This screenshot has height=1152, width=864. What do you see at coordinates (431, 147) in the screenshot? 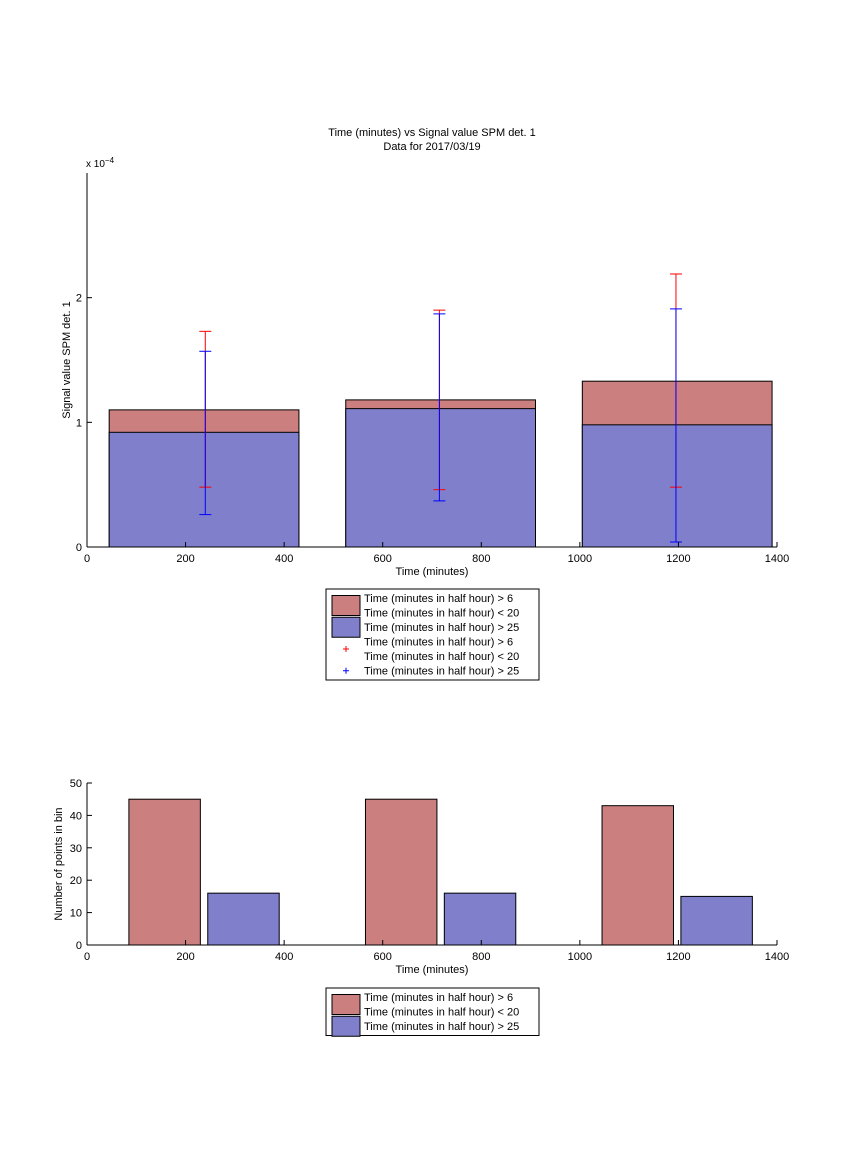
I see `chart-subtitle: Data for 2017/03/19` at bounding box center [431, 147].